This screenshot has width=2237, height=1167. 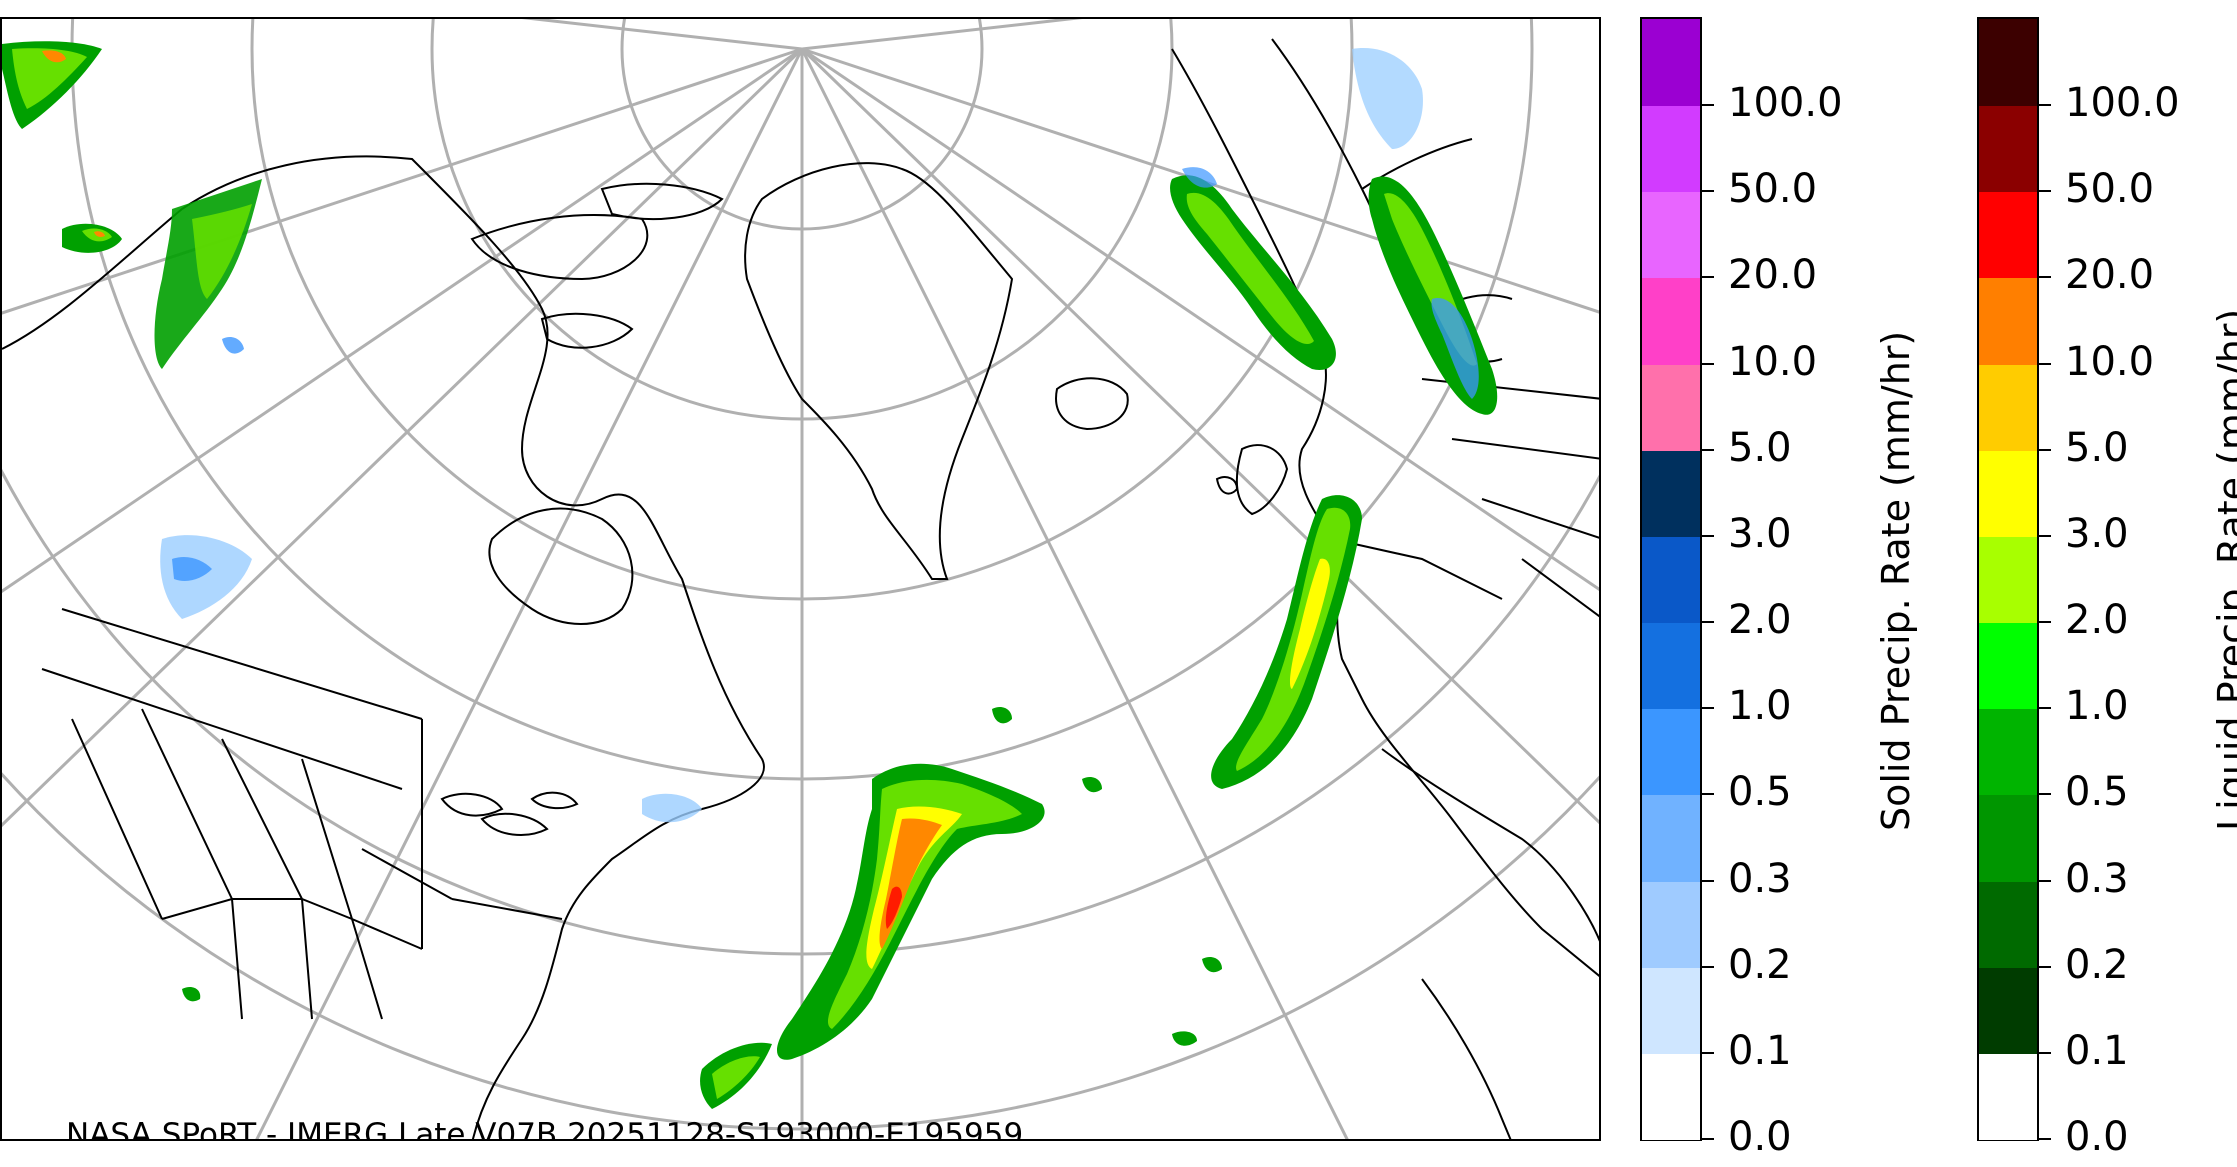 I want to click on precip-band-heavy, so click(x=1309, y=623).